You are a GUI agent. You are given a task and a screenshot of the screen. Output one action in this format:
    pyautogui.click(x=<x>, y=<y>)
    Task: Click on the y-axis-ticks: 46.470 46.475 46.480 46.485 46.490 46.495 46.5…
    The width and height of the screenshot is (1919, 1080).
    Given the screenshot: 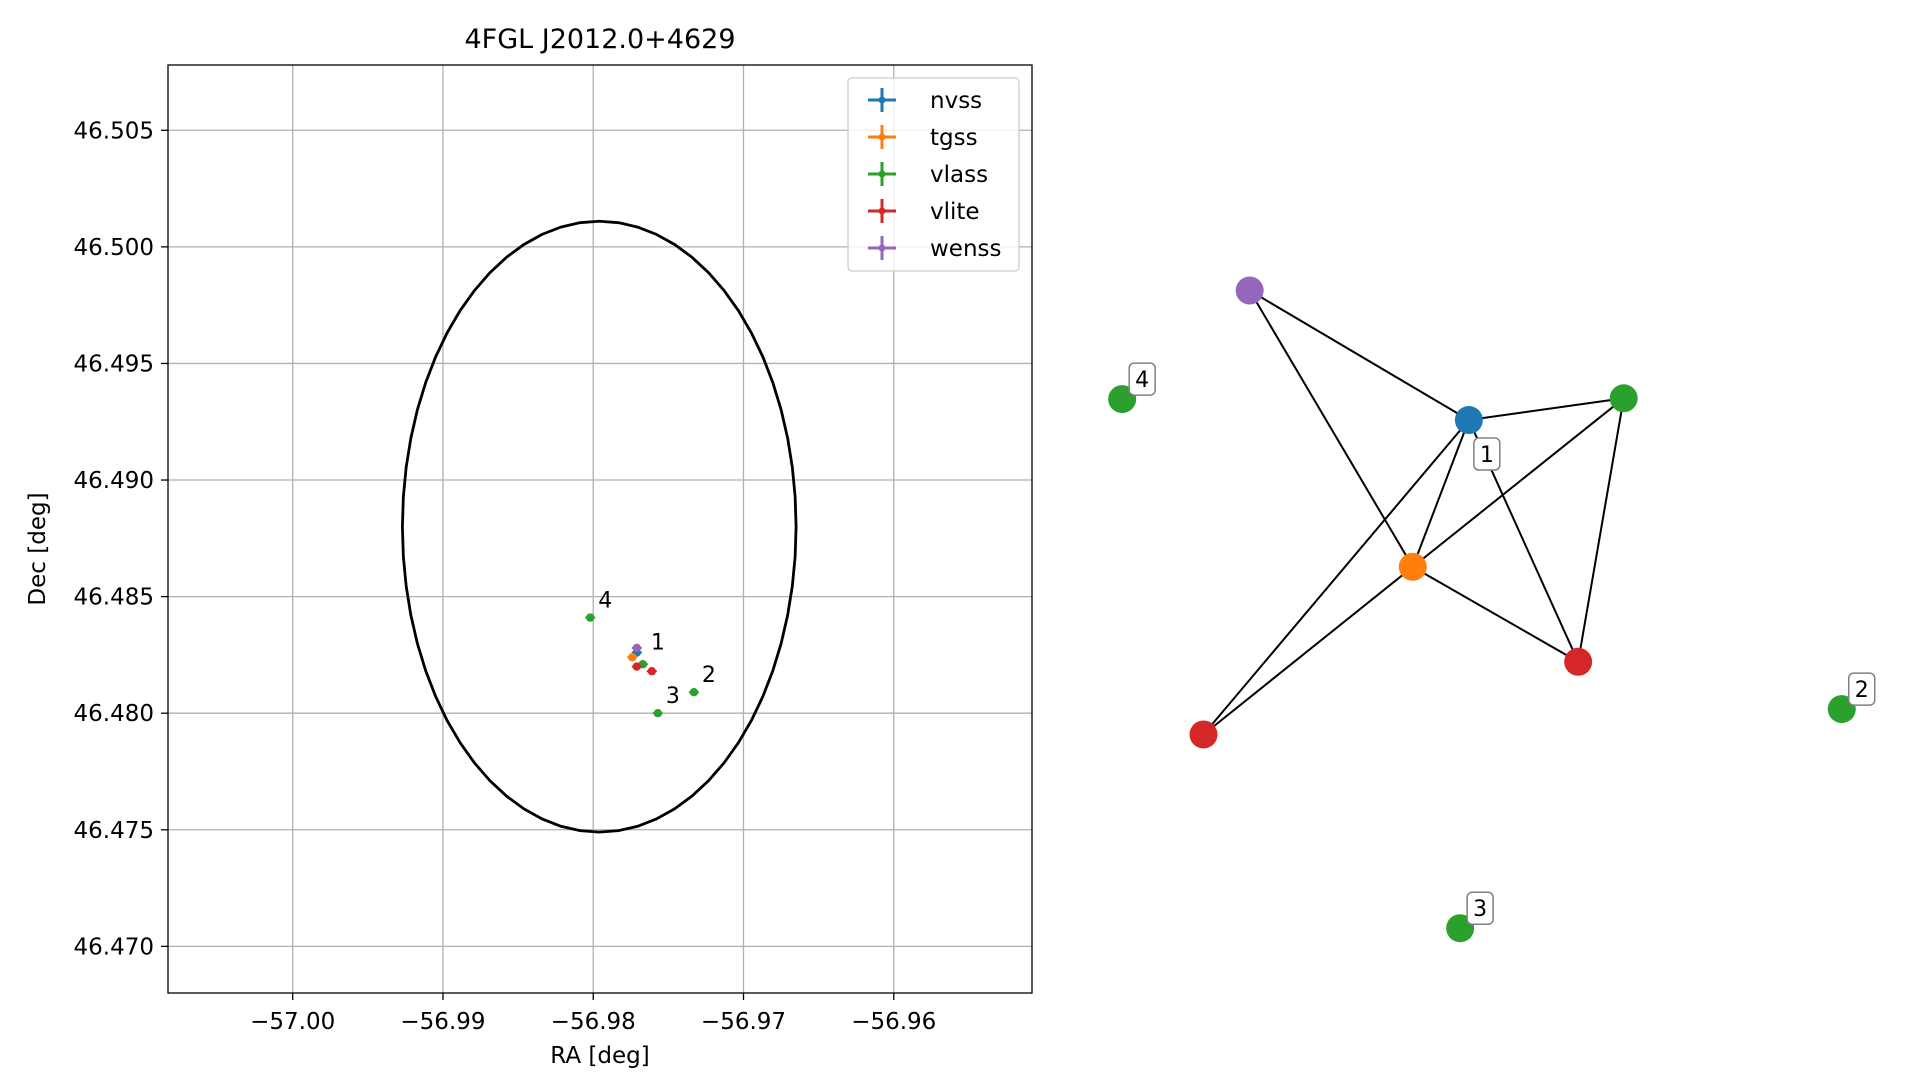 What is the action you would take?
    pyautogui.click(x=121, y=539)
    